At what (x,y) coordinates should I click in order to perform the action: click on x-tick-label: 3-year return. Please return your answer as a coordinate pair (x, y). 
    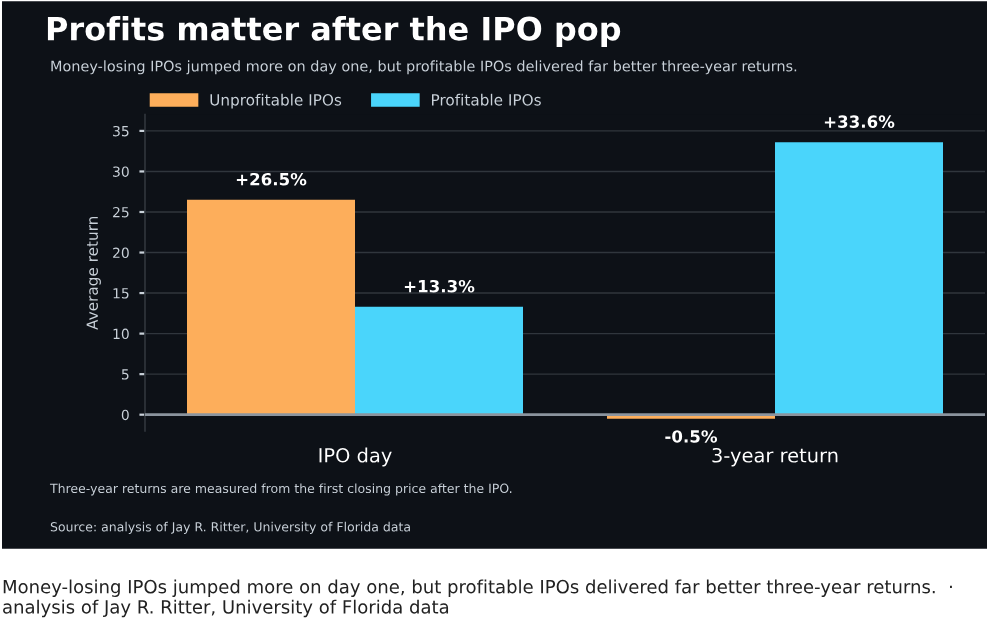
    Looking at the image, I should click on (775, 457).